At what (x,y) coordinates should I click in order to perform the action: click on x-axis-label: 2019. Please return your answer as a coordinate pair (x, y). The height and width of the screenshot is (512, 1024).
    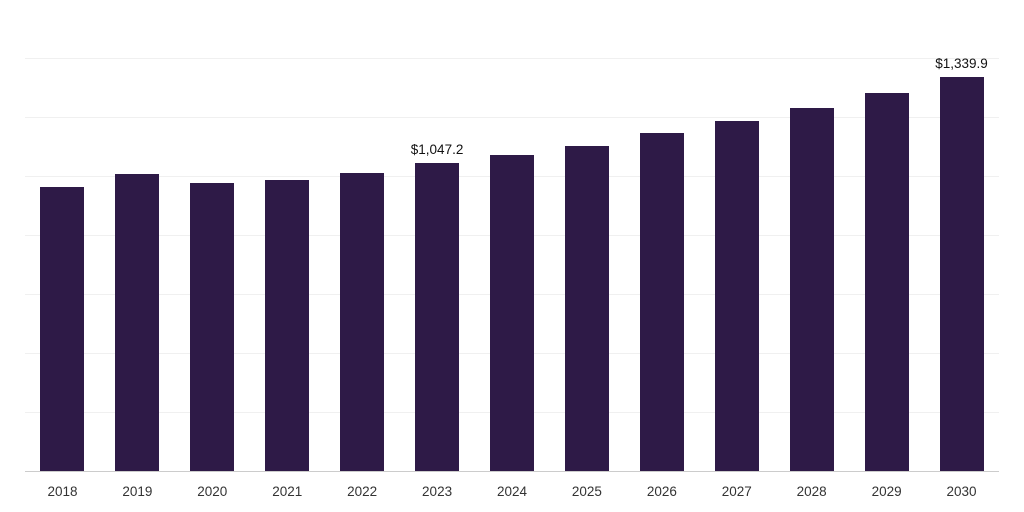
    Looking at the image, I should click on (137, 491).